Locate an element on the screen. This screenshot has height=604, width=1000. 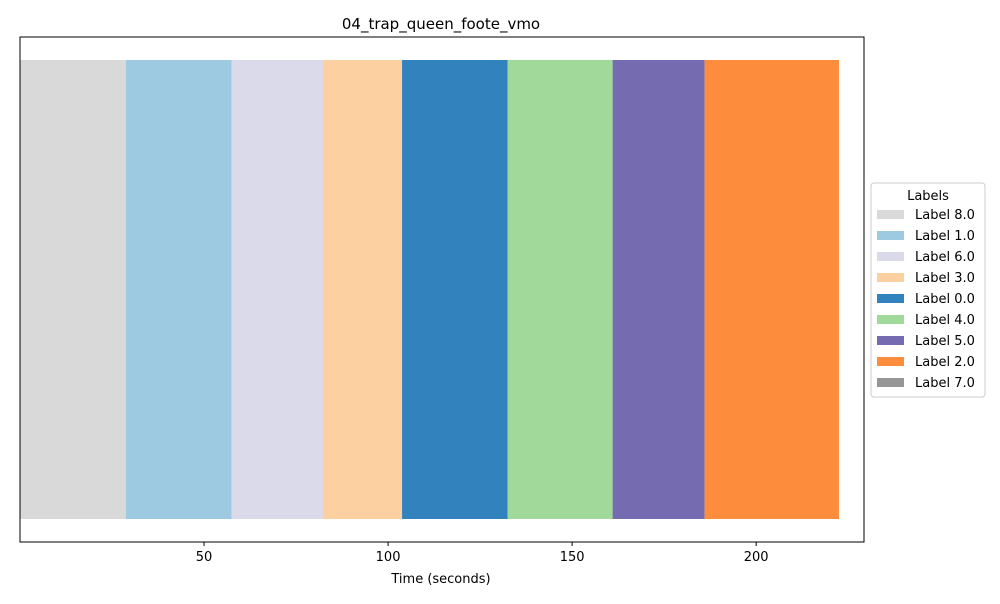
legend-label: Label 7.0 is located at coordinates (945, 383).